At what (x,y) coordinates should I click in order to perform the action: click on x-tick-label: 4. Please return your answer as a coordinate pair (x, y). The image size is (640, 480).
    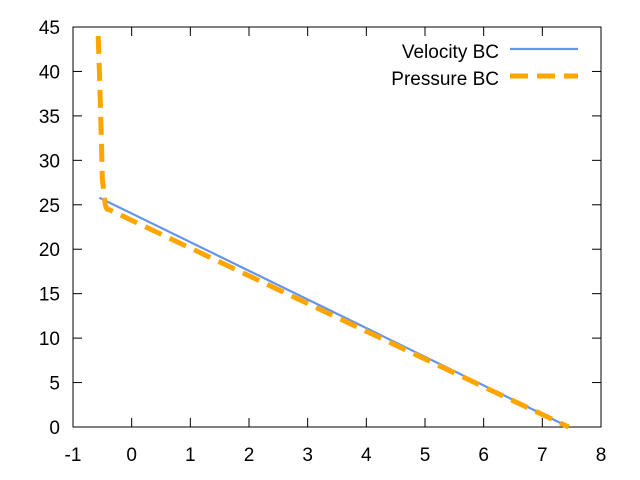
    Looking at the image, I should click on (366, 455).